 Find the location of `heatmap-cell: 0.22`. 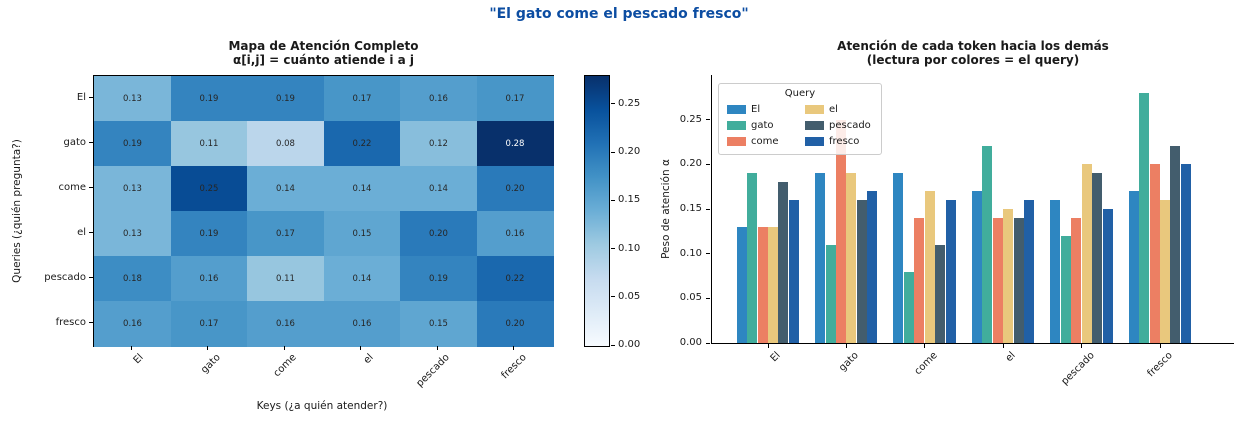

heatmap-cell: 0.22 is located at coordinates (362, 144).